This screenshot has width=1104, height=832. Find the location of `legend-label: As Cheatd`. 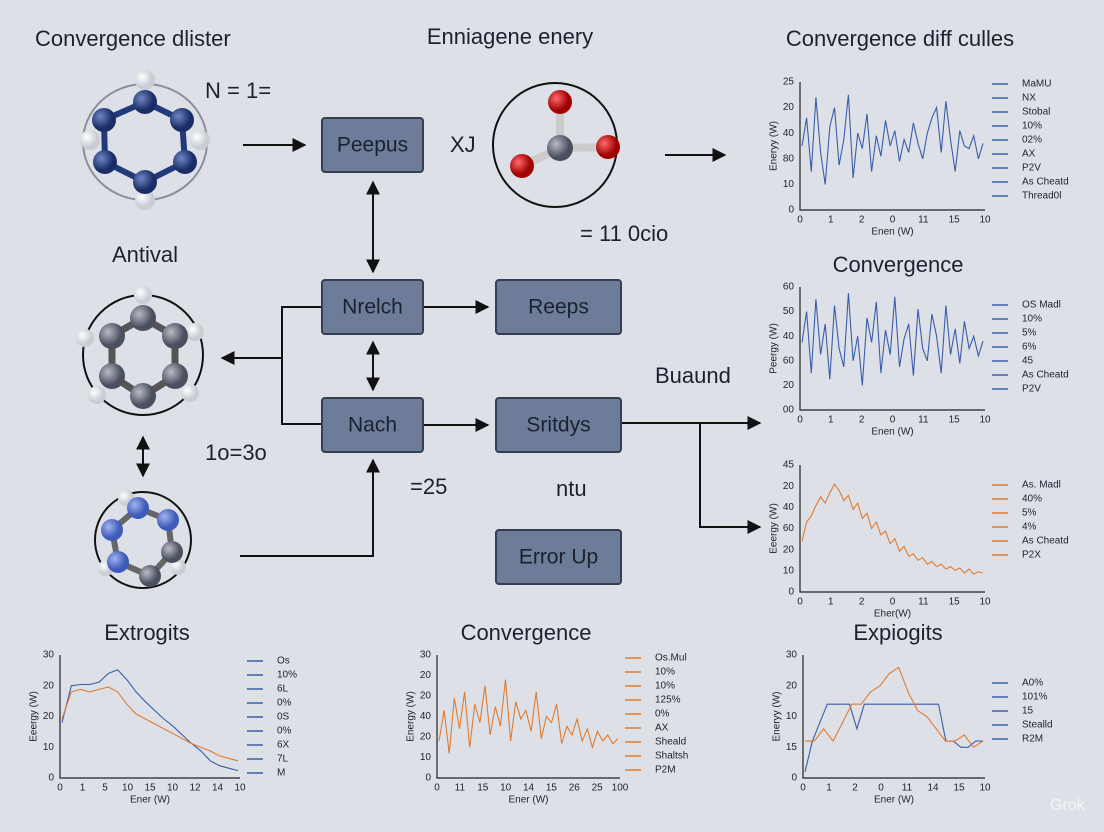

legend-label: As Cheatd is located at coordinates (1045, 541).